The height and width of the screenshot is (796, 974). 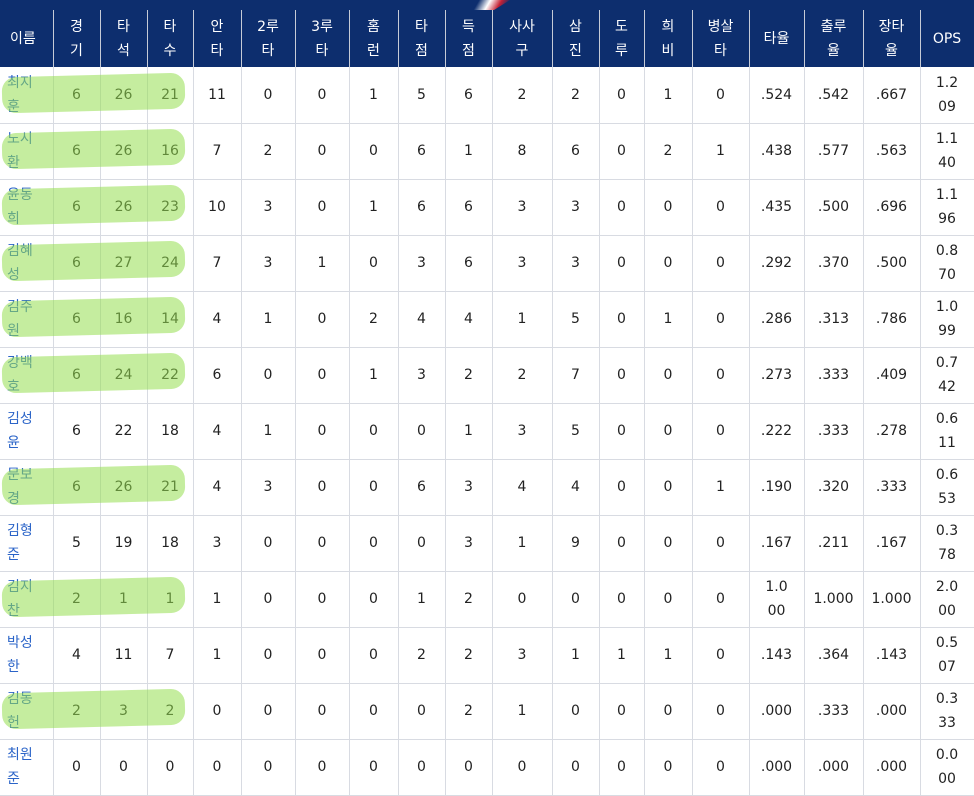 I want to click on cell-games: 2, so click(x=77, y=599).